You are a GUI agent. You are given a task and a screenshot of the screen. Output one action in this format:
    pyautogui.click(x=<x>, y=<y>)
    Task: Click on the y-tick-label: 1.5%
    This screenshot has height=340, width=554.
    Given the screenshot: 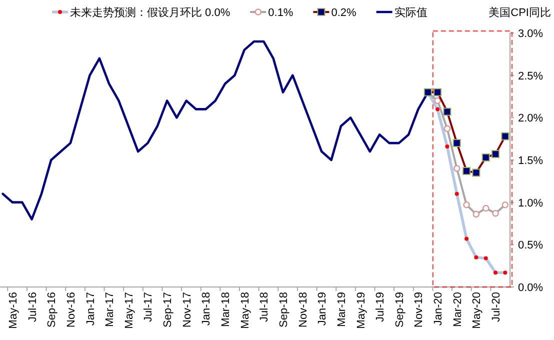 What is the action you would take?
    pyautogui.click(x=531, y=161)
    